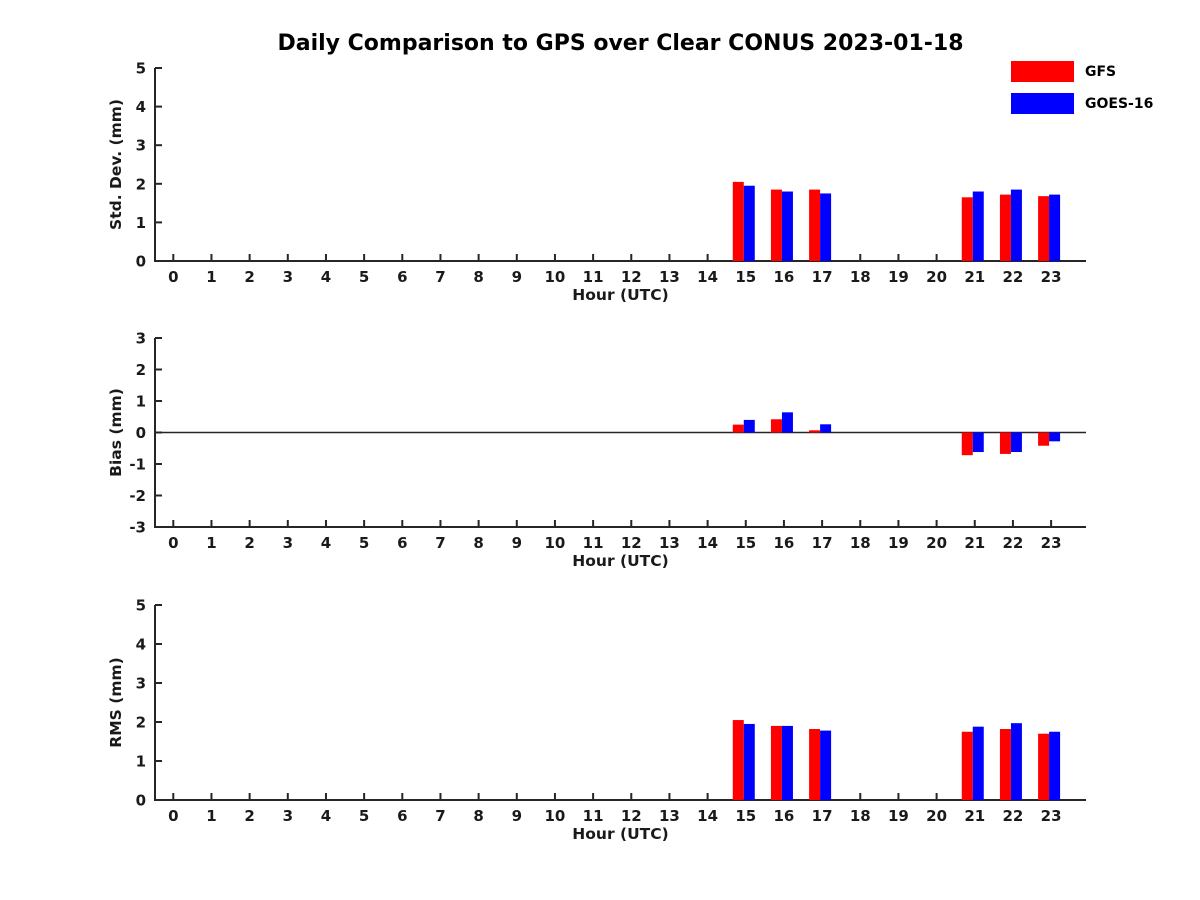 Image resolution: width=1200 pixels, height=900 pixels. I want to click on y-tick-label: 3, so click(141, 146).